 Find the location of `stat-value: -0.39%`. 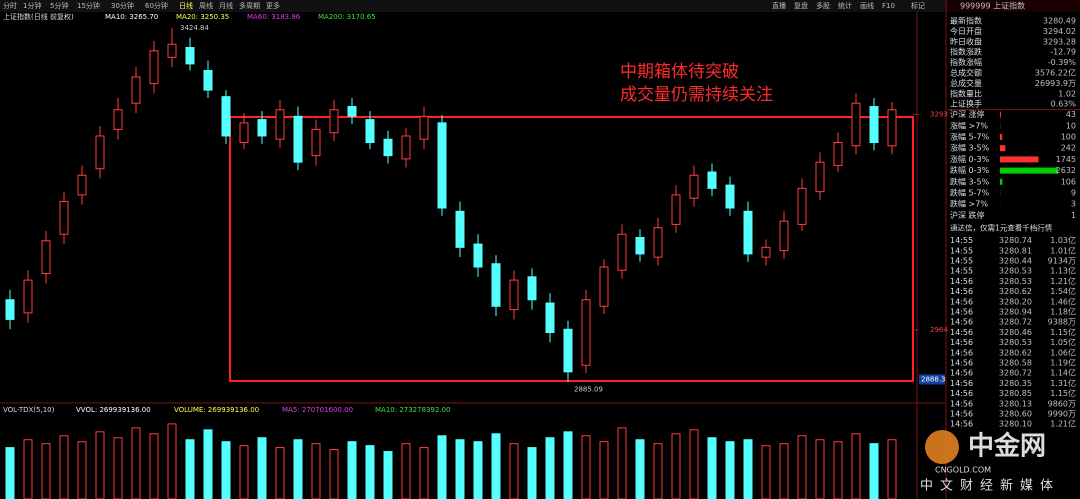

stat-value: -0.39% is located at coordinates (1062, 62).